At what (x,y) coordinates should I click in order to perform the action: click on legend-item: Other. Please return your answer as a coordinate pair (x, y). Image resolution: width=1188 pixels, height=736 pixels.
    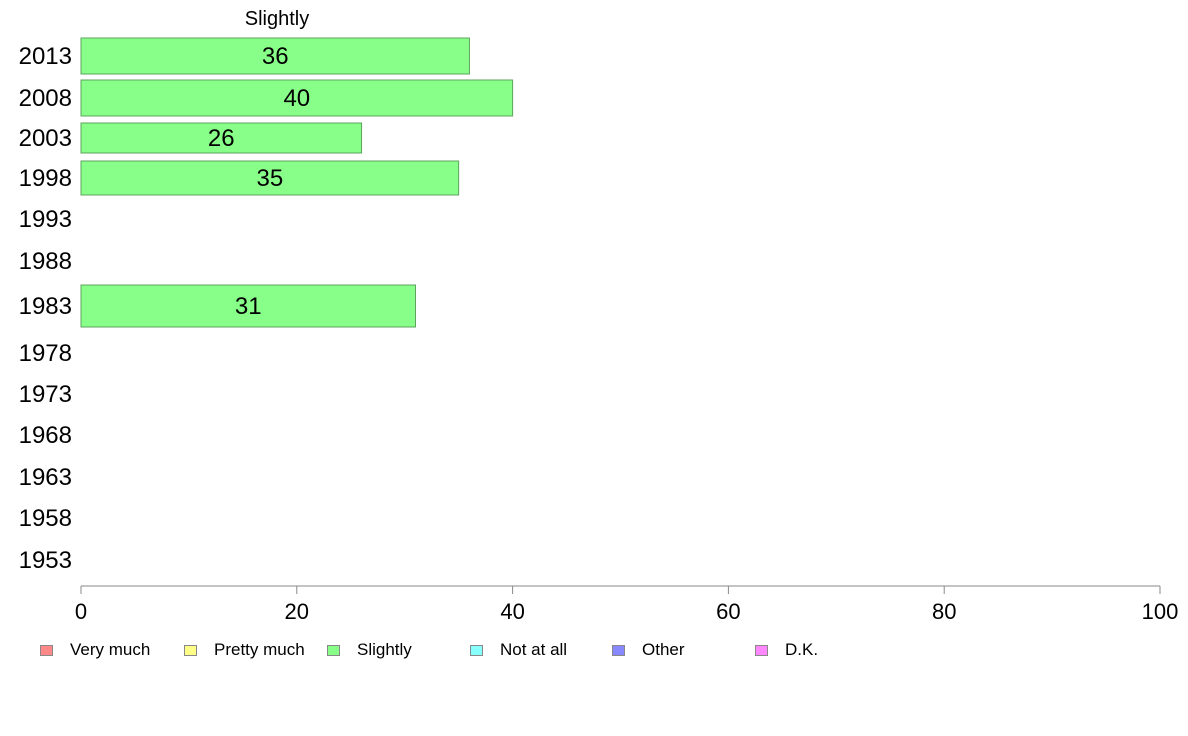
    Looking at the image, I should click on (648, 650).